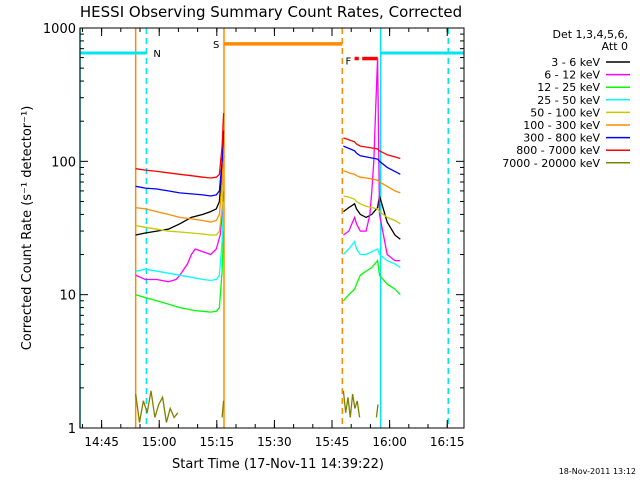 The image size is (640, 485). Describe the element at coordinates (217, 442) in the screenshot. I see `x-tick-label-2: 15:15` at that location.